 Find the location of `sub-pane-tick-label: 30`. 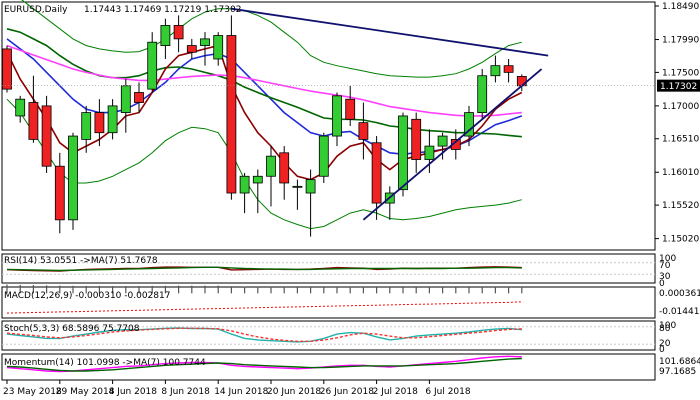

sub-pane-tick-label: 30 is located at coordinates (665, 277).